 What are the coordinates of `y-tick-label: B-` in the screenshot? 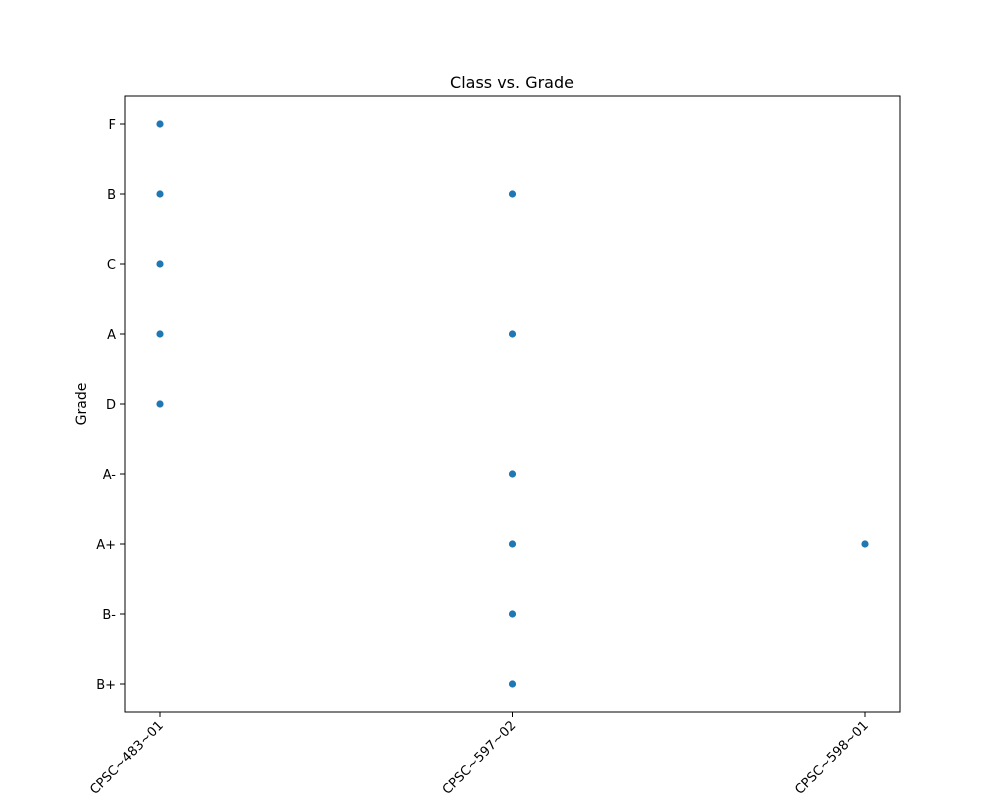 It's located at (109, 615).